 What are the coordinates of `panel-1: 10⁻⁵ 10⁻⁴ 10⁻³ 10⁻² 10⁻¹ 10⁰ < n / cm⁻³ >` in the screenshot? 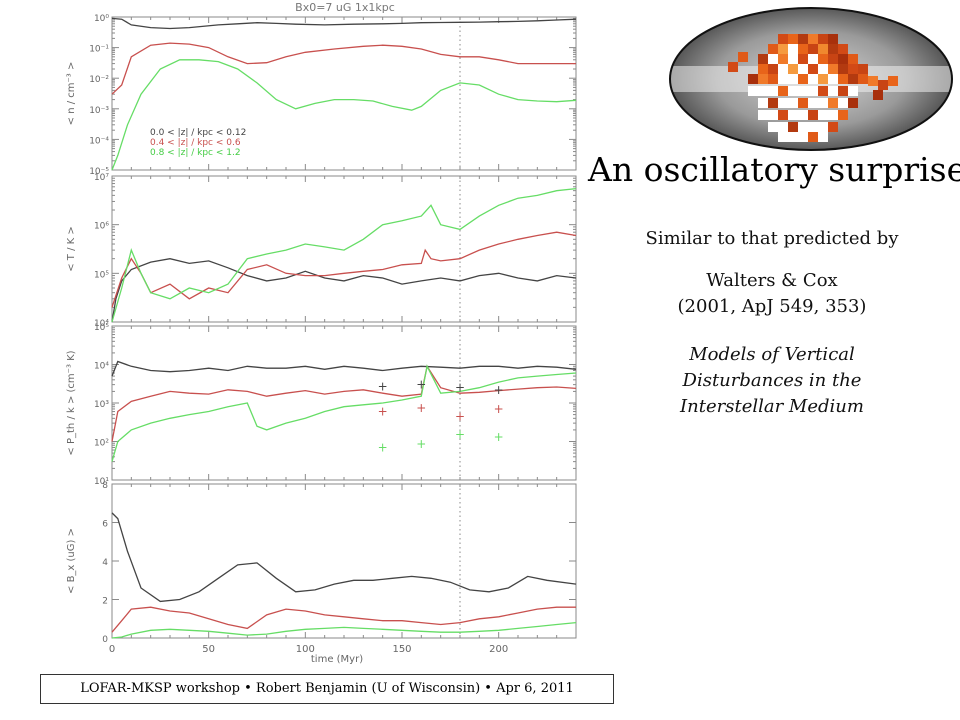 It's located at (321, 95).